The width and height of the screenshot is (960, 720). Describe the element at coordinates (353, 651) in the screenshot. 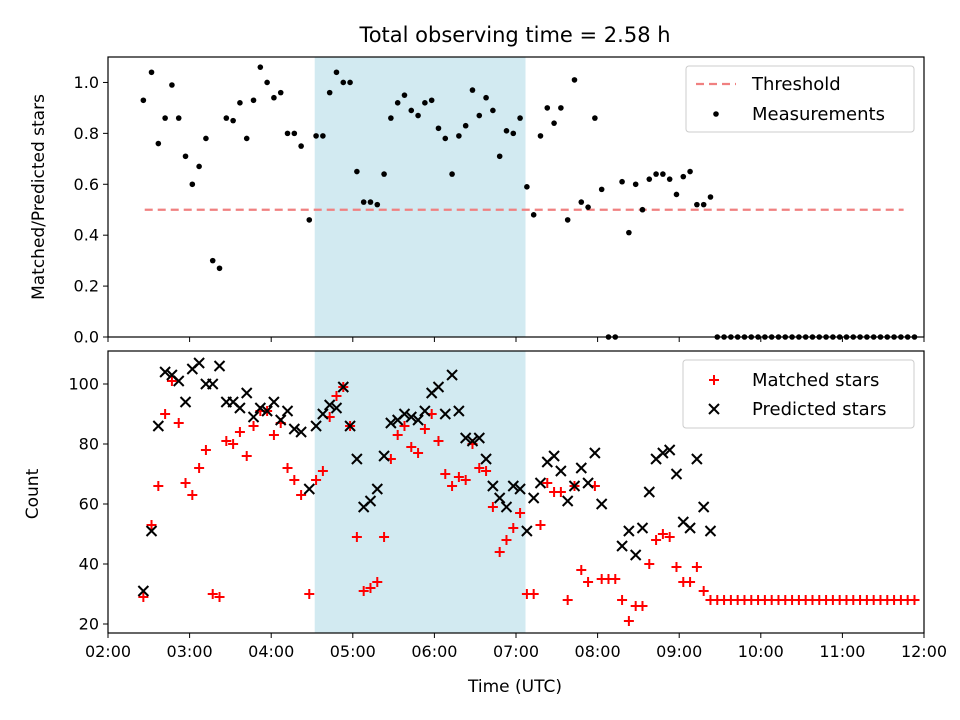

I see `x-tick-label: 05:00` at that location.